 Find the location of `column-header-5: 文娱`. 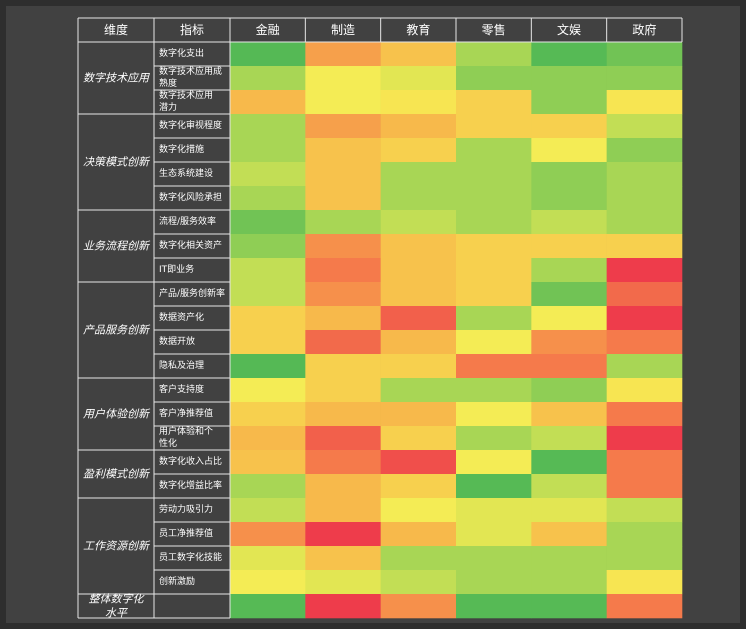

column-header-5: 文娱 is located at coordinates (569, 29).